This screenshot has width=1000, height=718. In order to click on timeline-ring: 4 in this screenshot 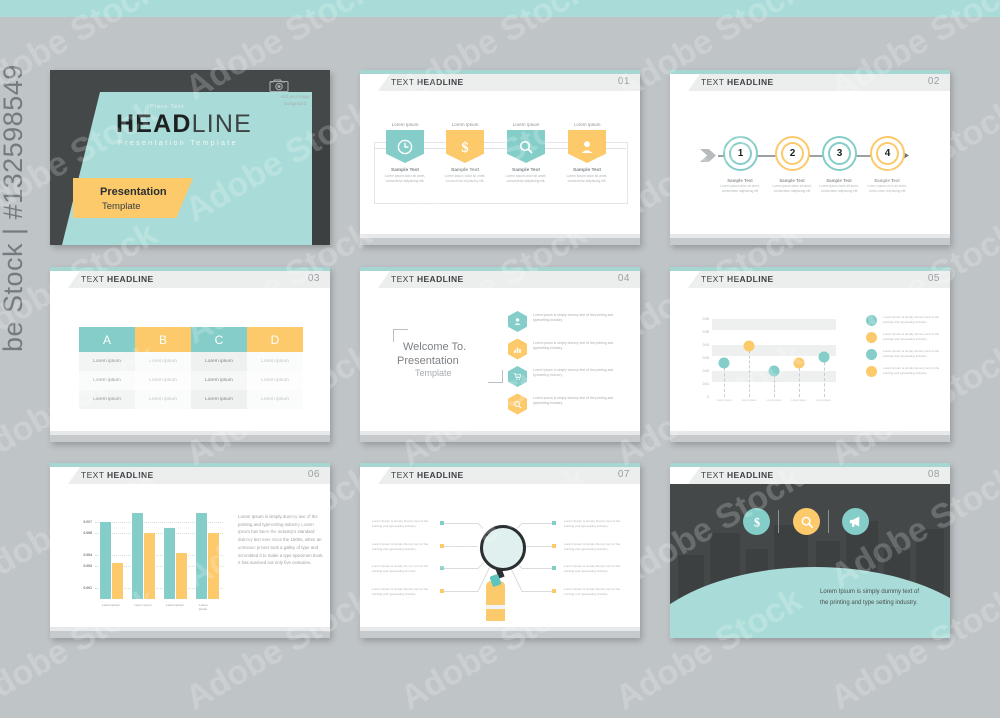, I will do `click(887, 153)`.